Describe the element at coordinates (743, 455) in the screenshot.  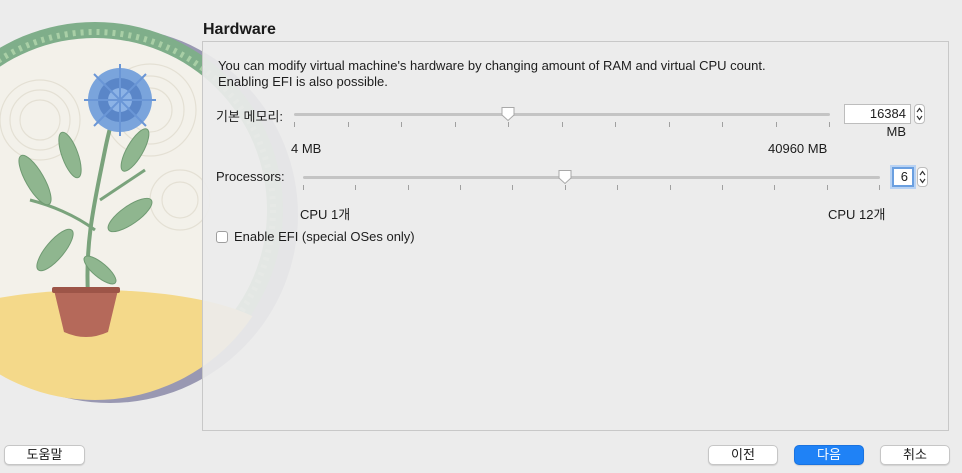
I see `back-button: 이전` at that location.